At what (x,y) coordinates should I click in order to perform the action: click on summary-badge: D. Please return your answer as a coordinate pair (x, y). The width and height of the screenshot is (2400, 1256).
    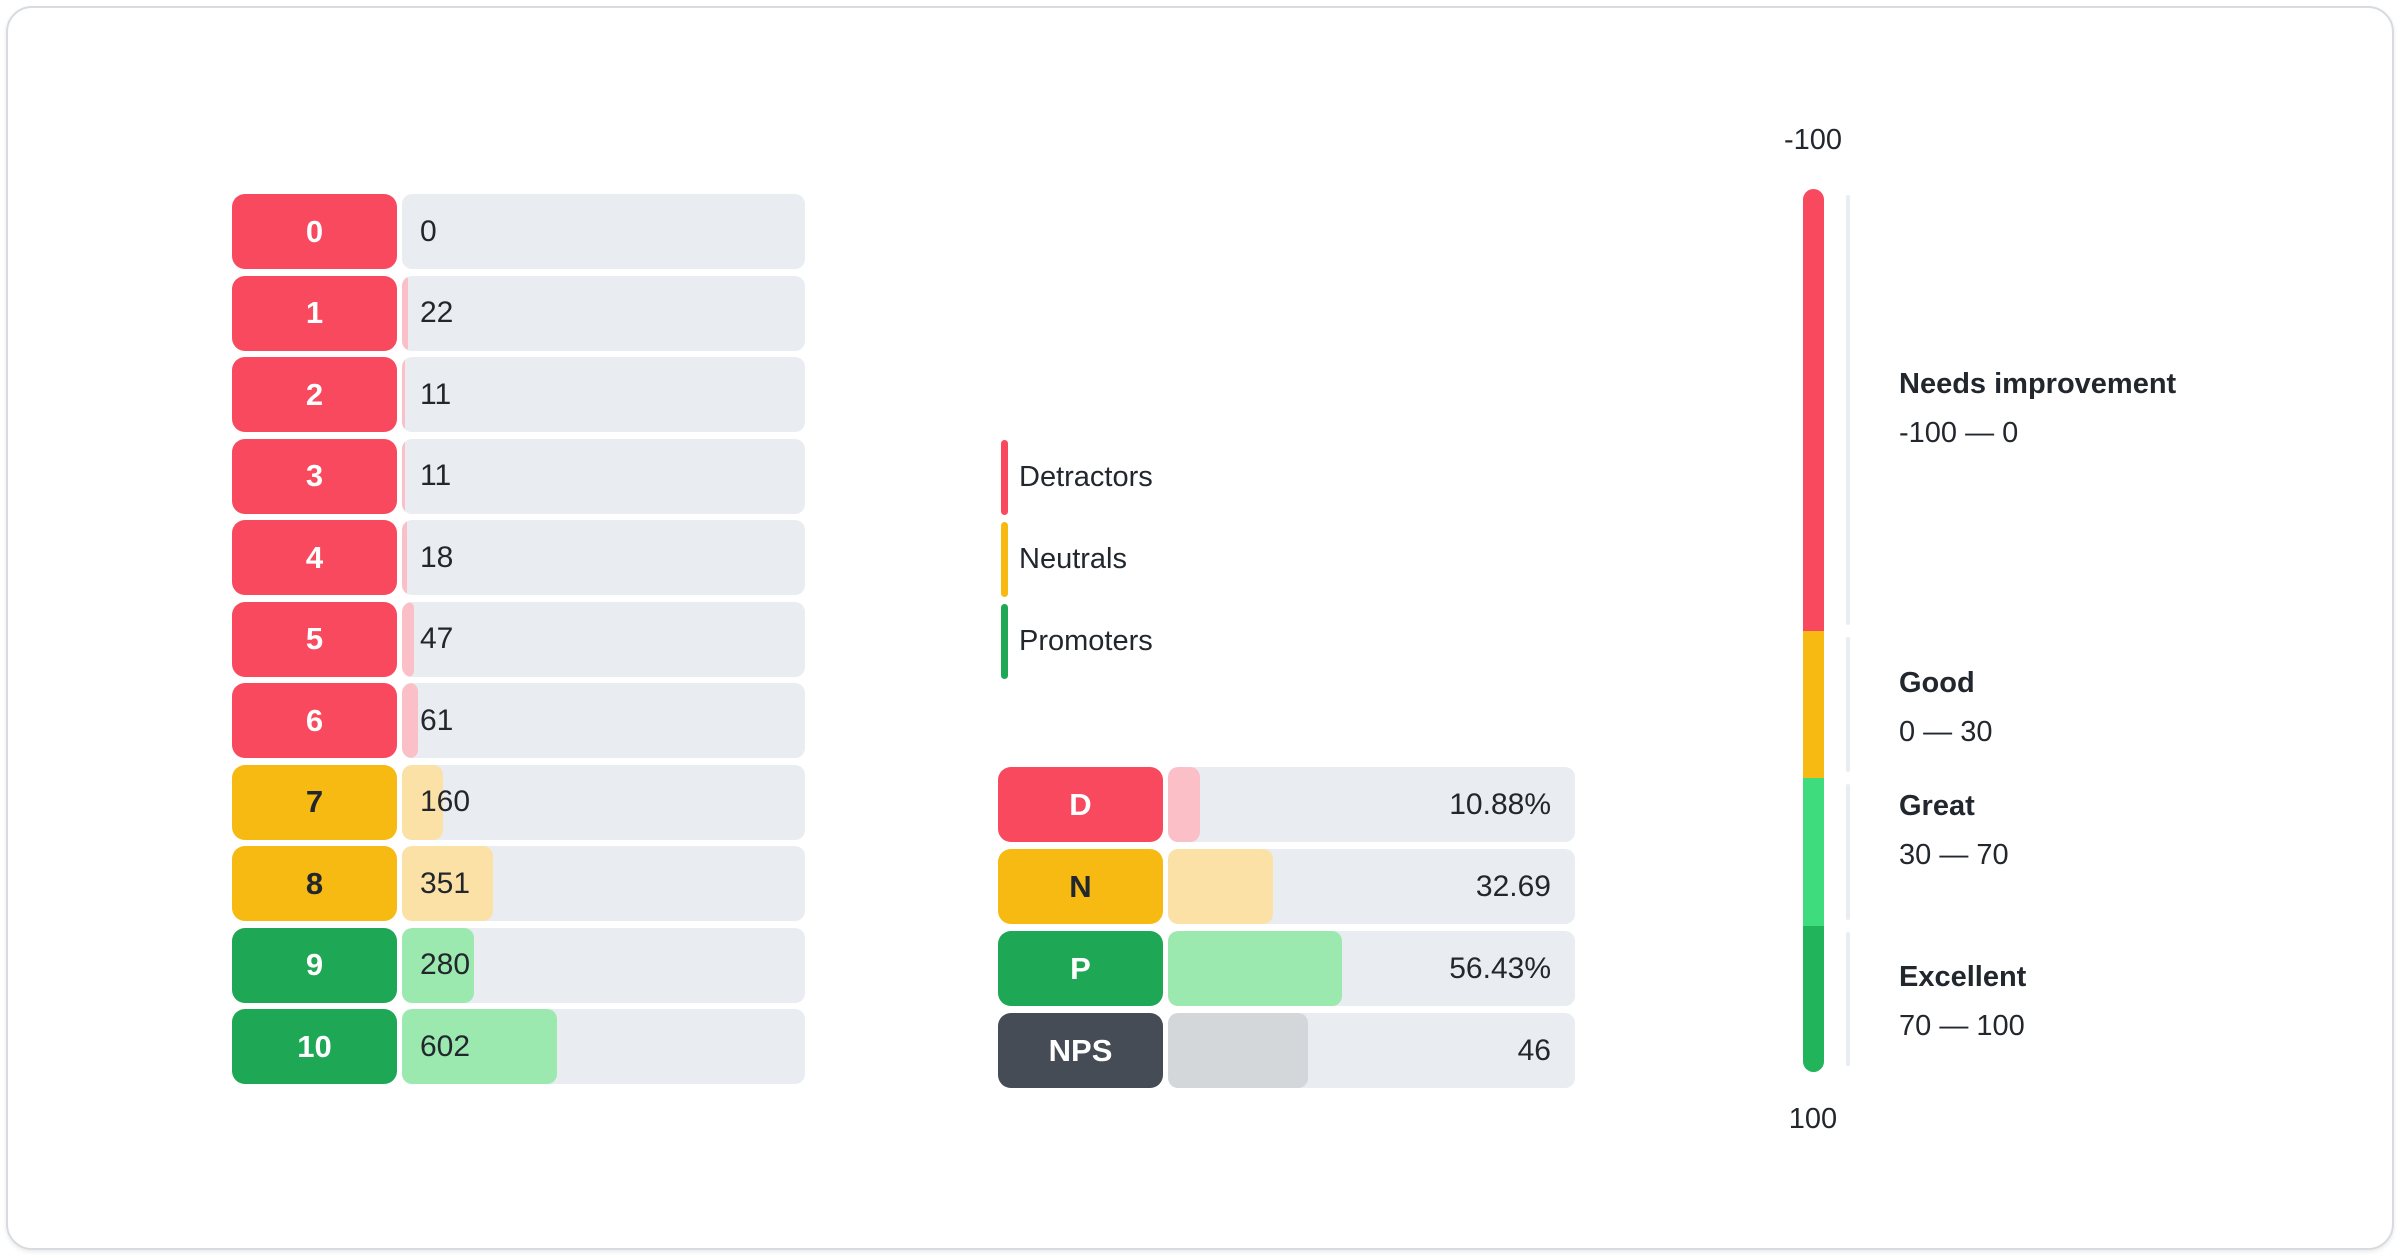
    Looking at the image, I should click on (1080, 804).